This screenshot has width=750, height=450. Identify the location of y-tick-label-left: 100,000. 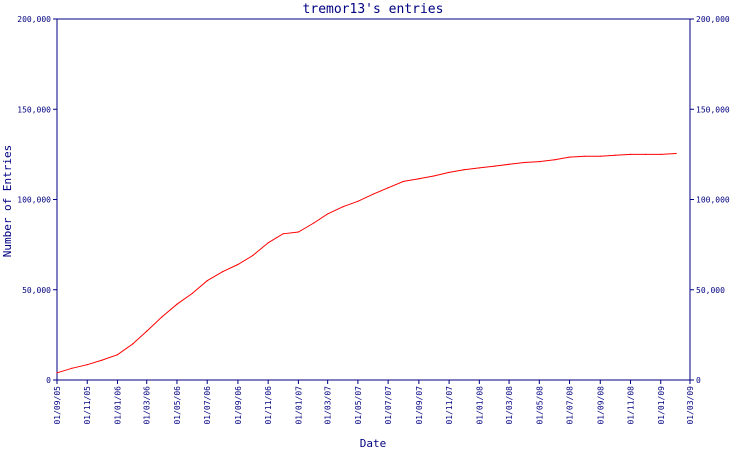
(34, 200).